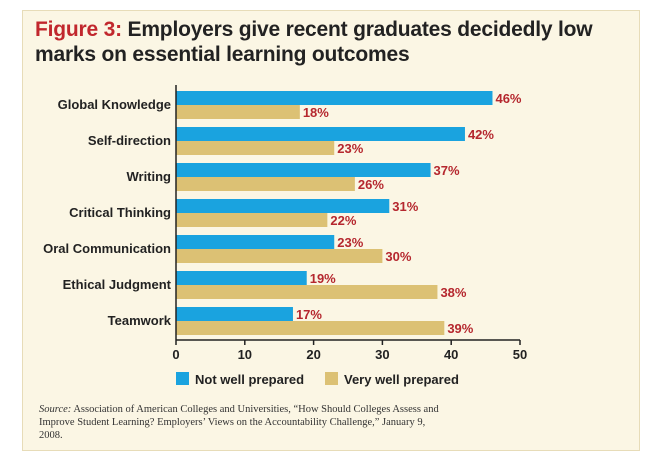  What do you see at coordinates (520, 354) in the screenshot?
I see `x-tick-label-50: 50` at bounding box center [520, 354].